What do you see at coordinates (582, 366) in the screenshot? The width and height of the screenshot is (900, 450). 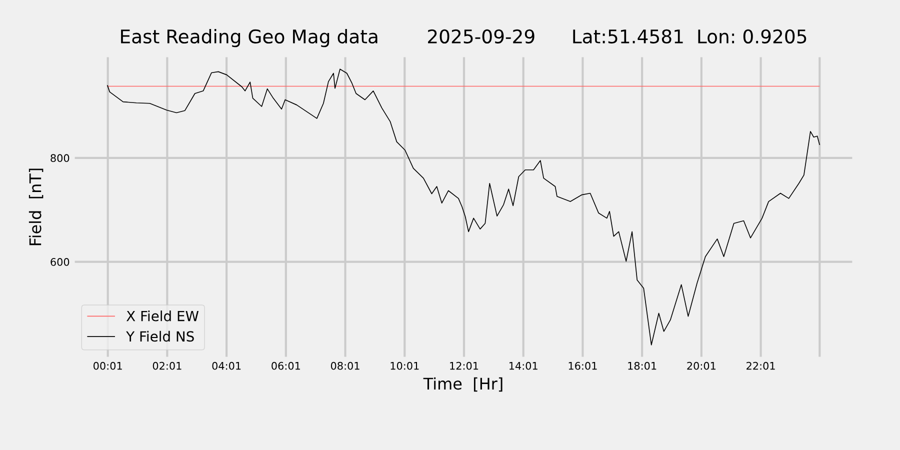 I see `x-tick-label: 16:01` at bounding box center [582, 366].